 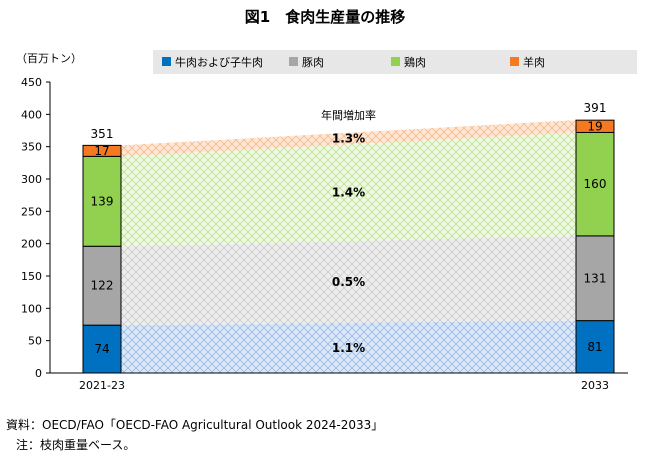 I want to click on y-tick-label-7: 350, so click(x=31, y=147).